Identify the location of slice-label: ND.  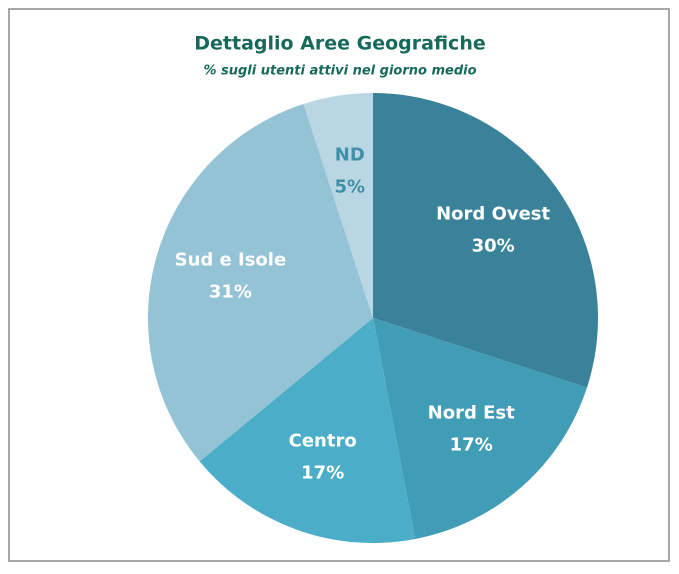
(350, 154).